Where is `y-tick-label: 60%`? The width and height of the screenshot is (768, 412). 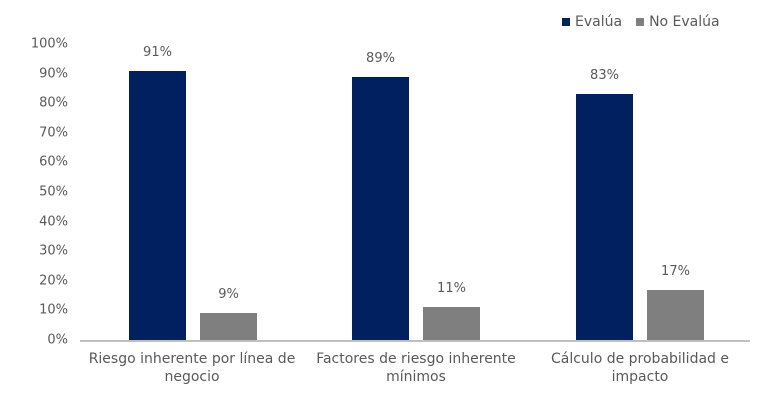
y-tick-label: 60% is located at coordinates (53, 162).